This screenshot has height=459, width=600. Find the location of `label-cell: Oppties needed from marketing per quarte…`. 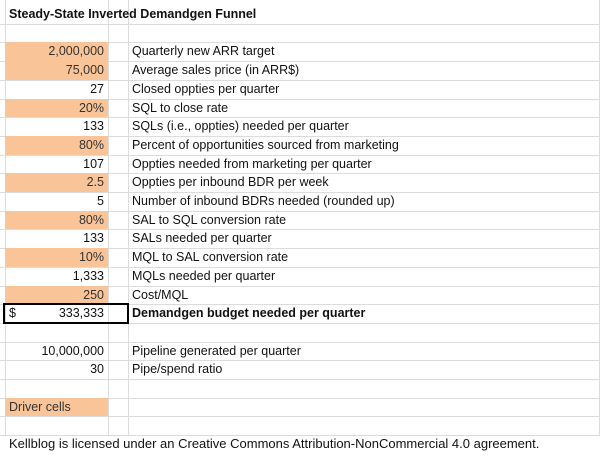

label-cell: Oppties needed from marketing per quarte… is located at coordinates (252, 163).